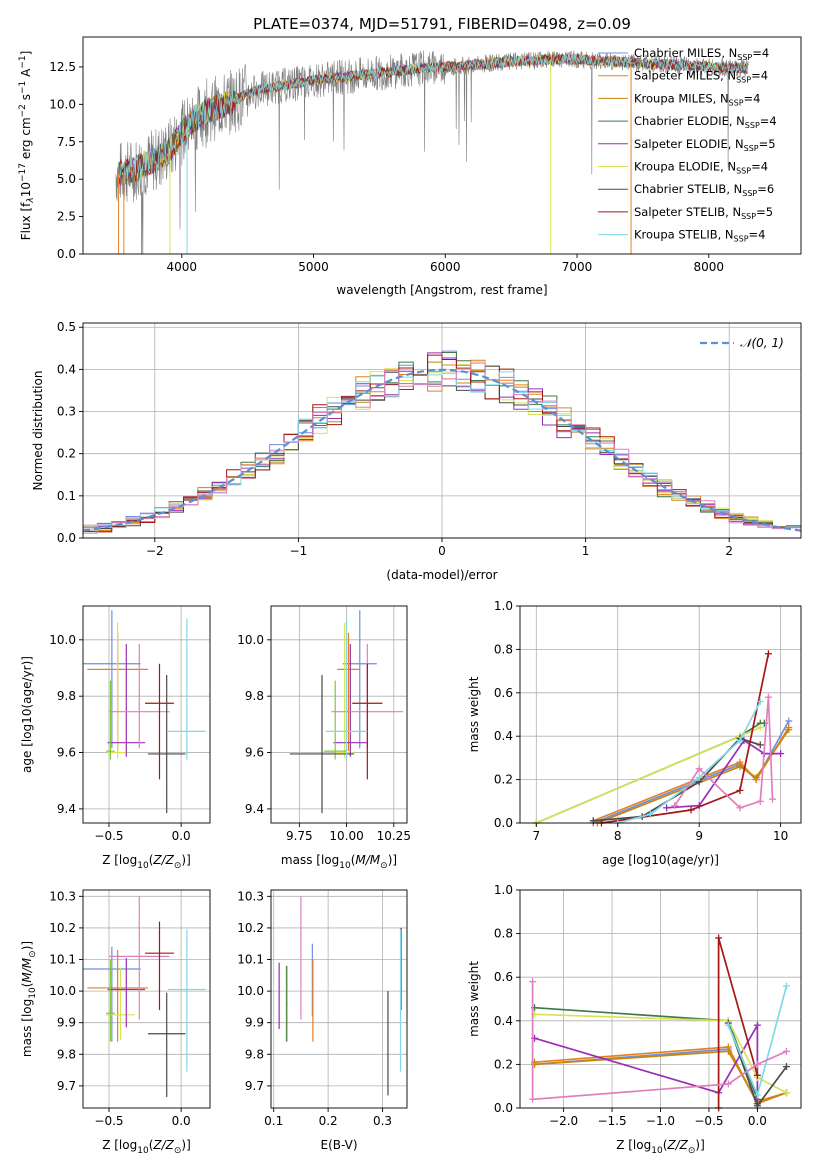 This screenshot has height=1170, width=819. I want to click on mass_vs_ebv-ytick-label-0: 9.7, so click(254, 1086).